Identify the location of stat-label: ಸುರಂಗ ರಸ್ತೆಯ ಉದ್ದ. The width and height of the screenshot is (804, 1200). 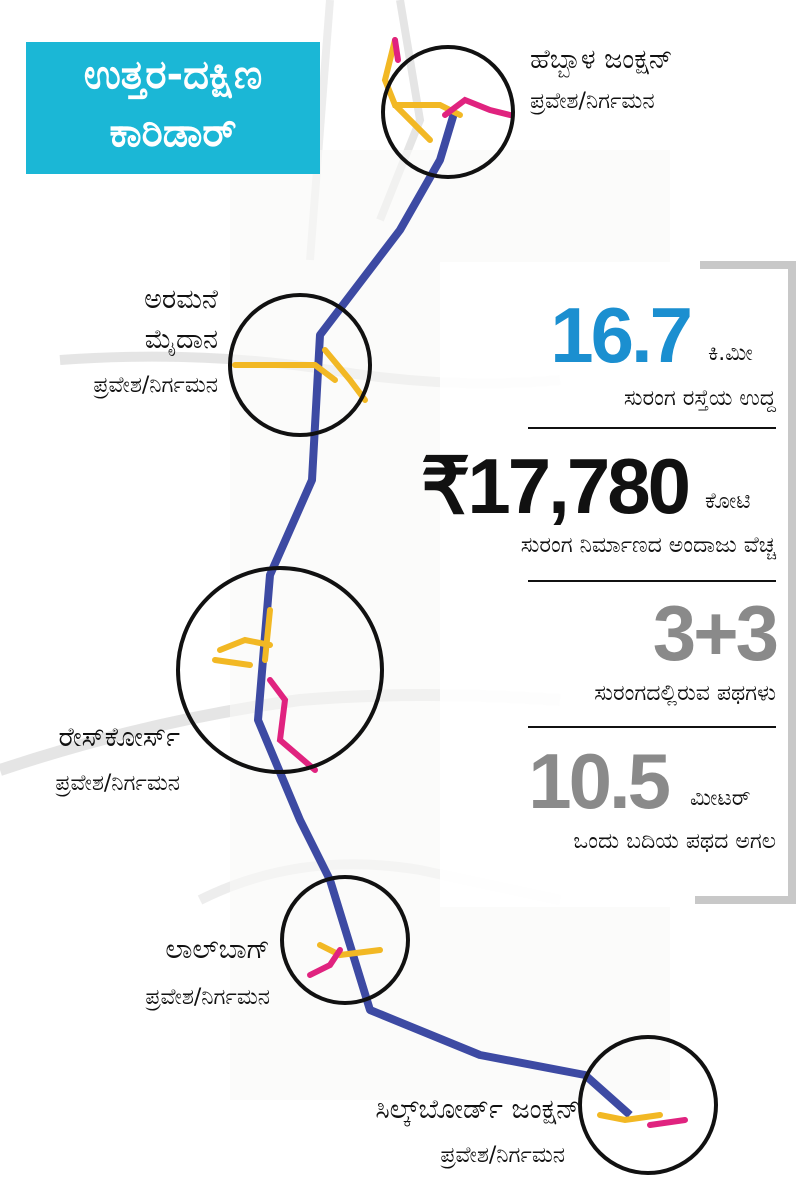
(700, 399).